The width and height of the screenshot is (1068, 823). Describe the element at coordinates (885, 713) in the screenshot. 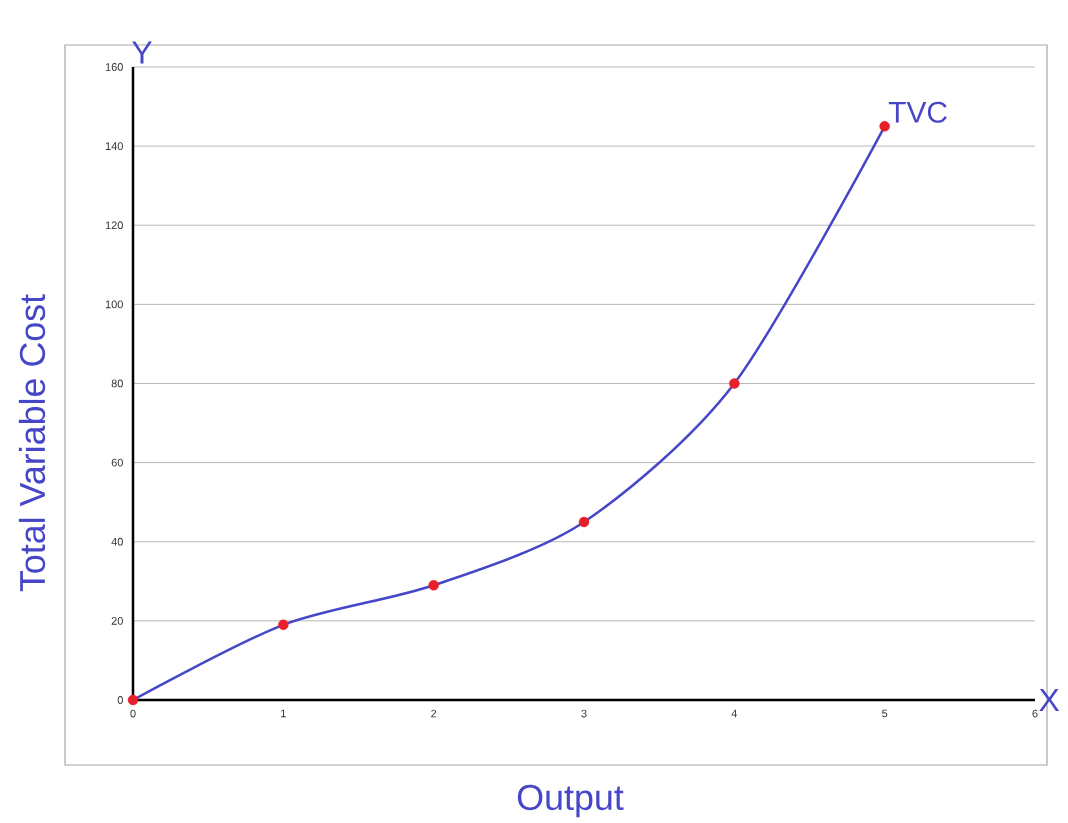

I see `x-tick-label: 5` at that location.